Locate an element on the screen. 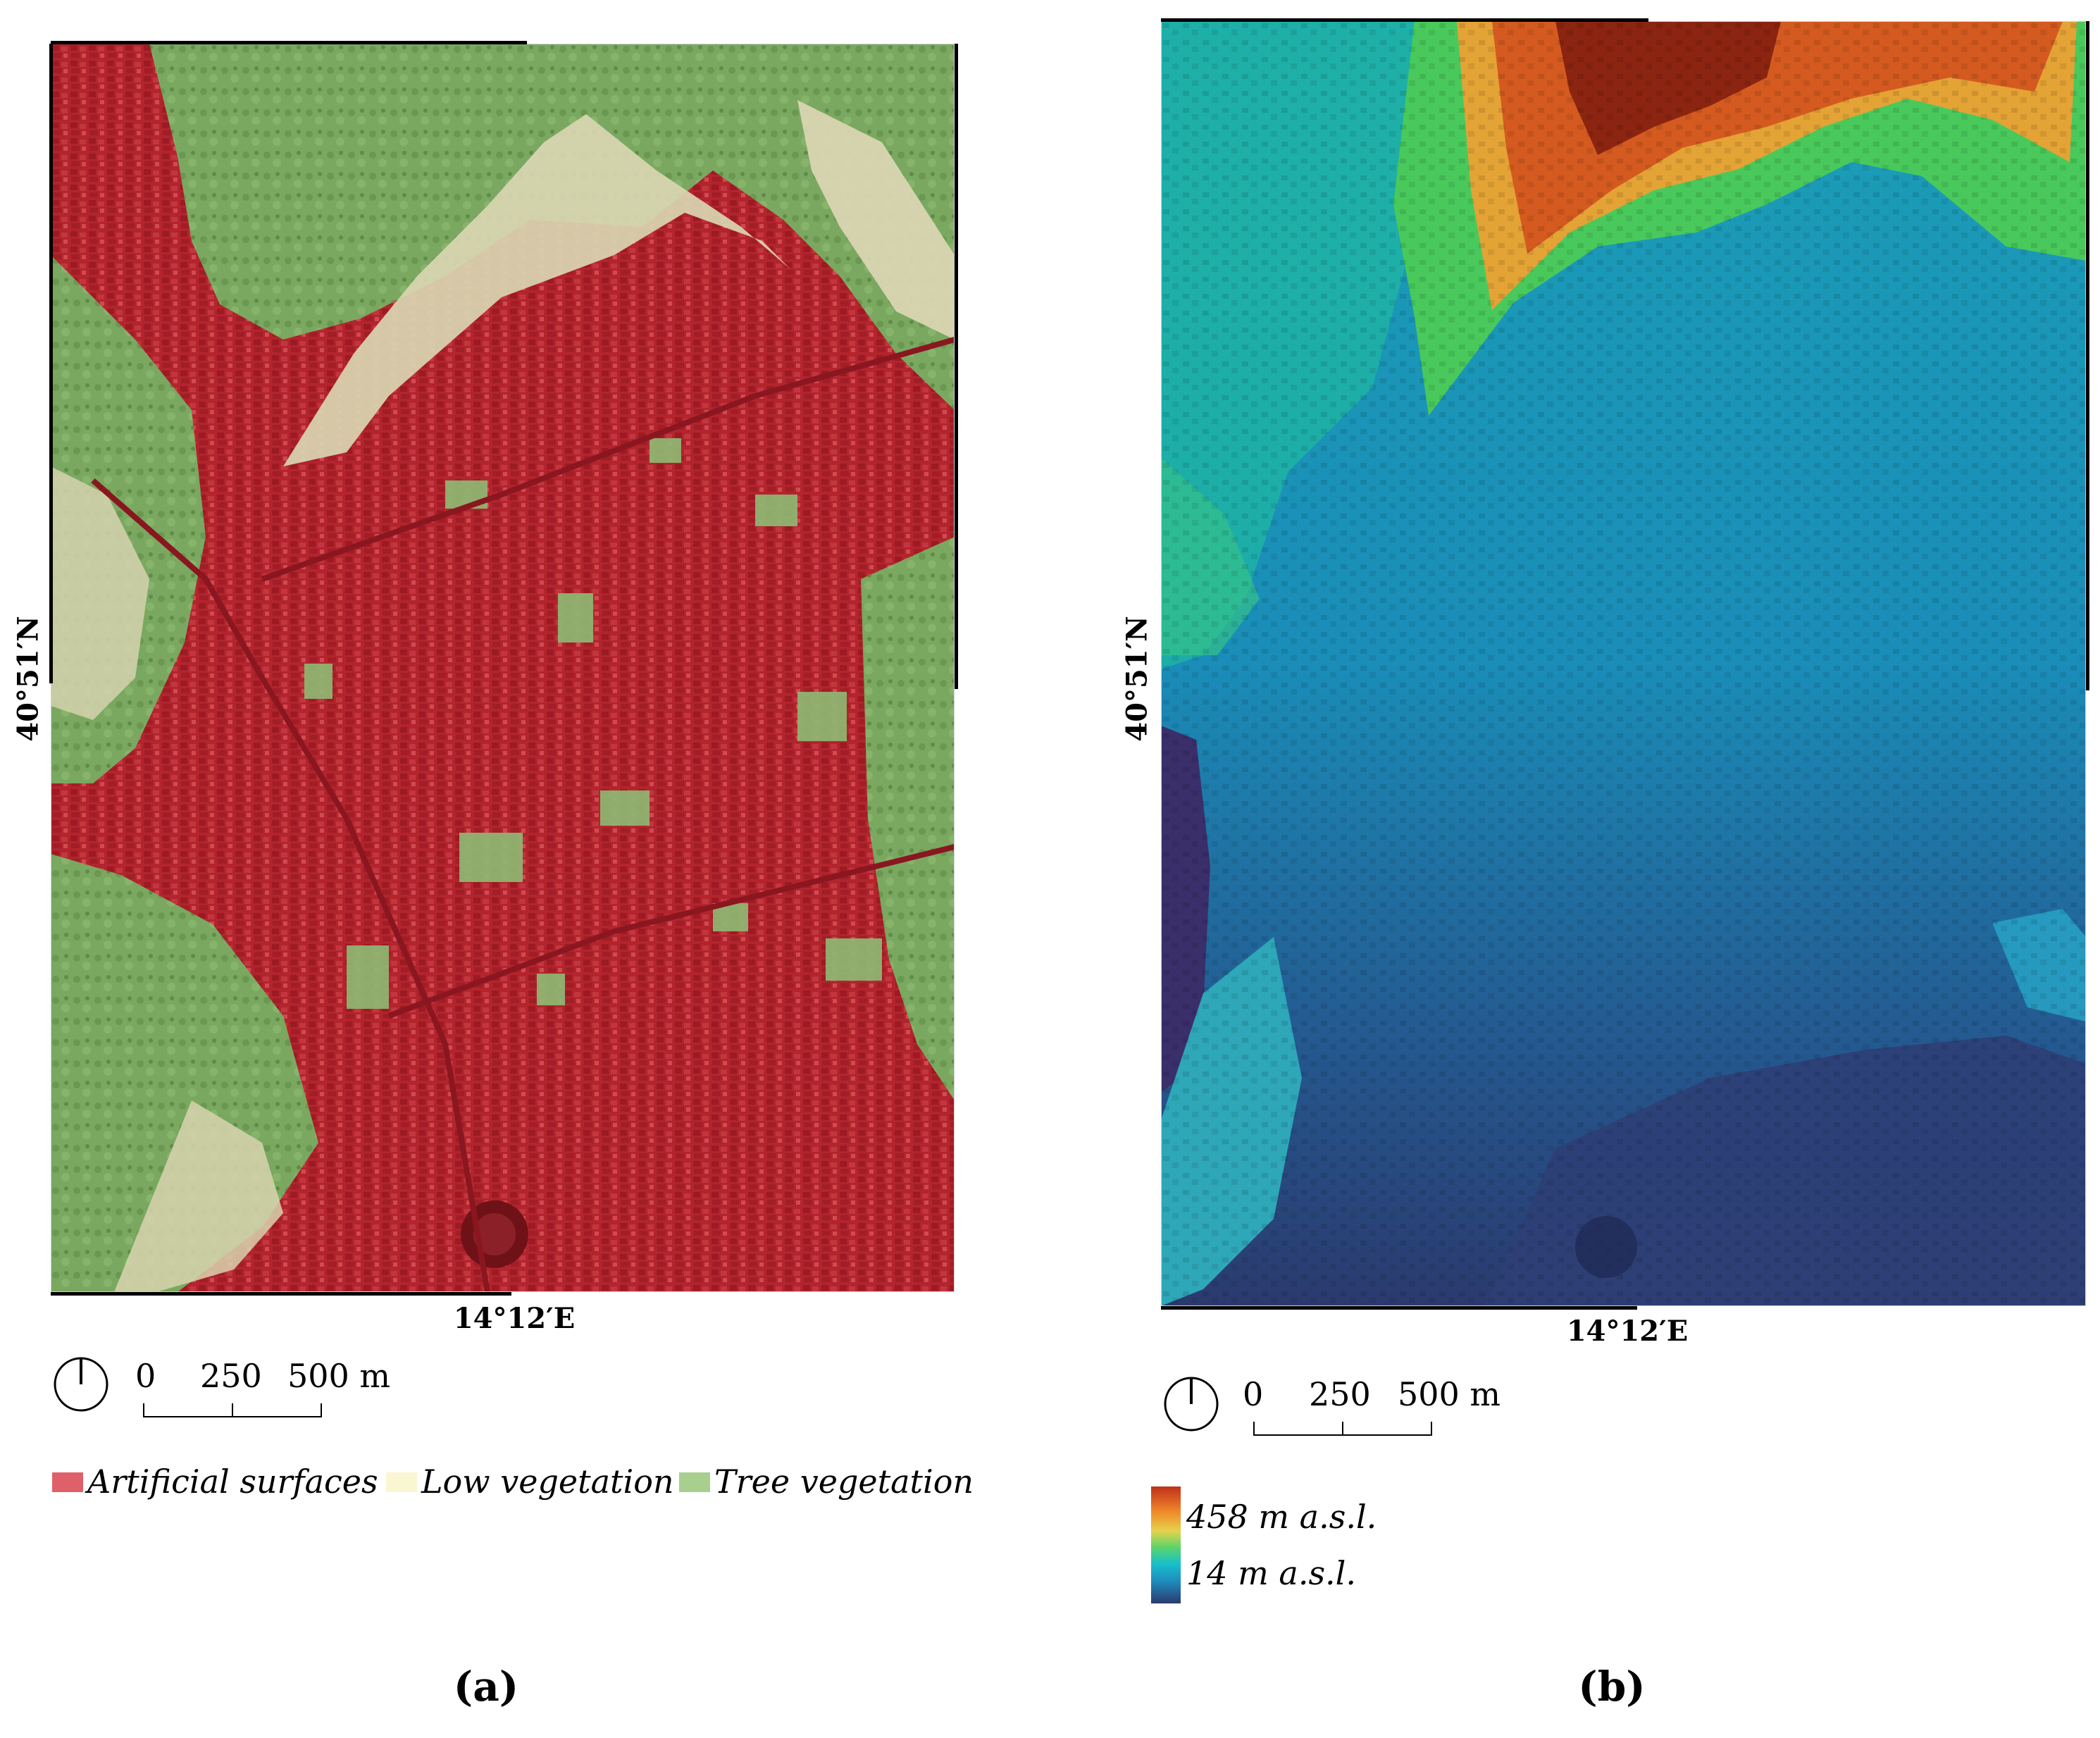 The height and width of the screenshot is (1738, 2100). legend-low-label: 14 m a.s.l. is located at coordinates (1271, 1573).